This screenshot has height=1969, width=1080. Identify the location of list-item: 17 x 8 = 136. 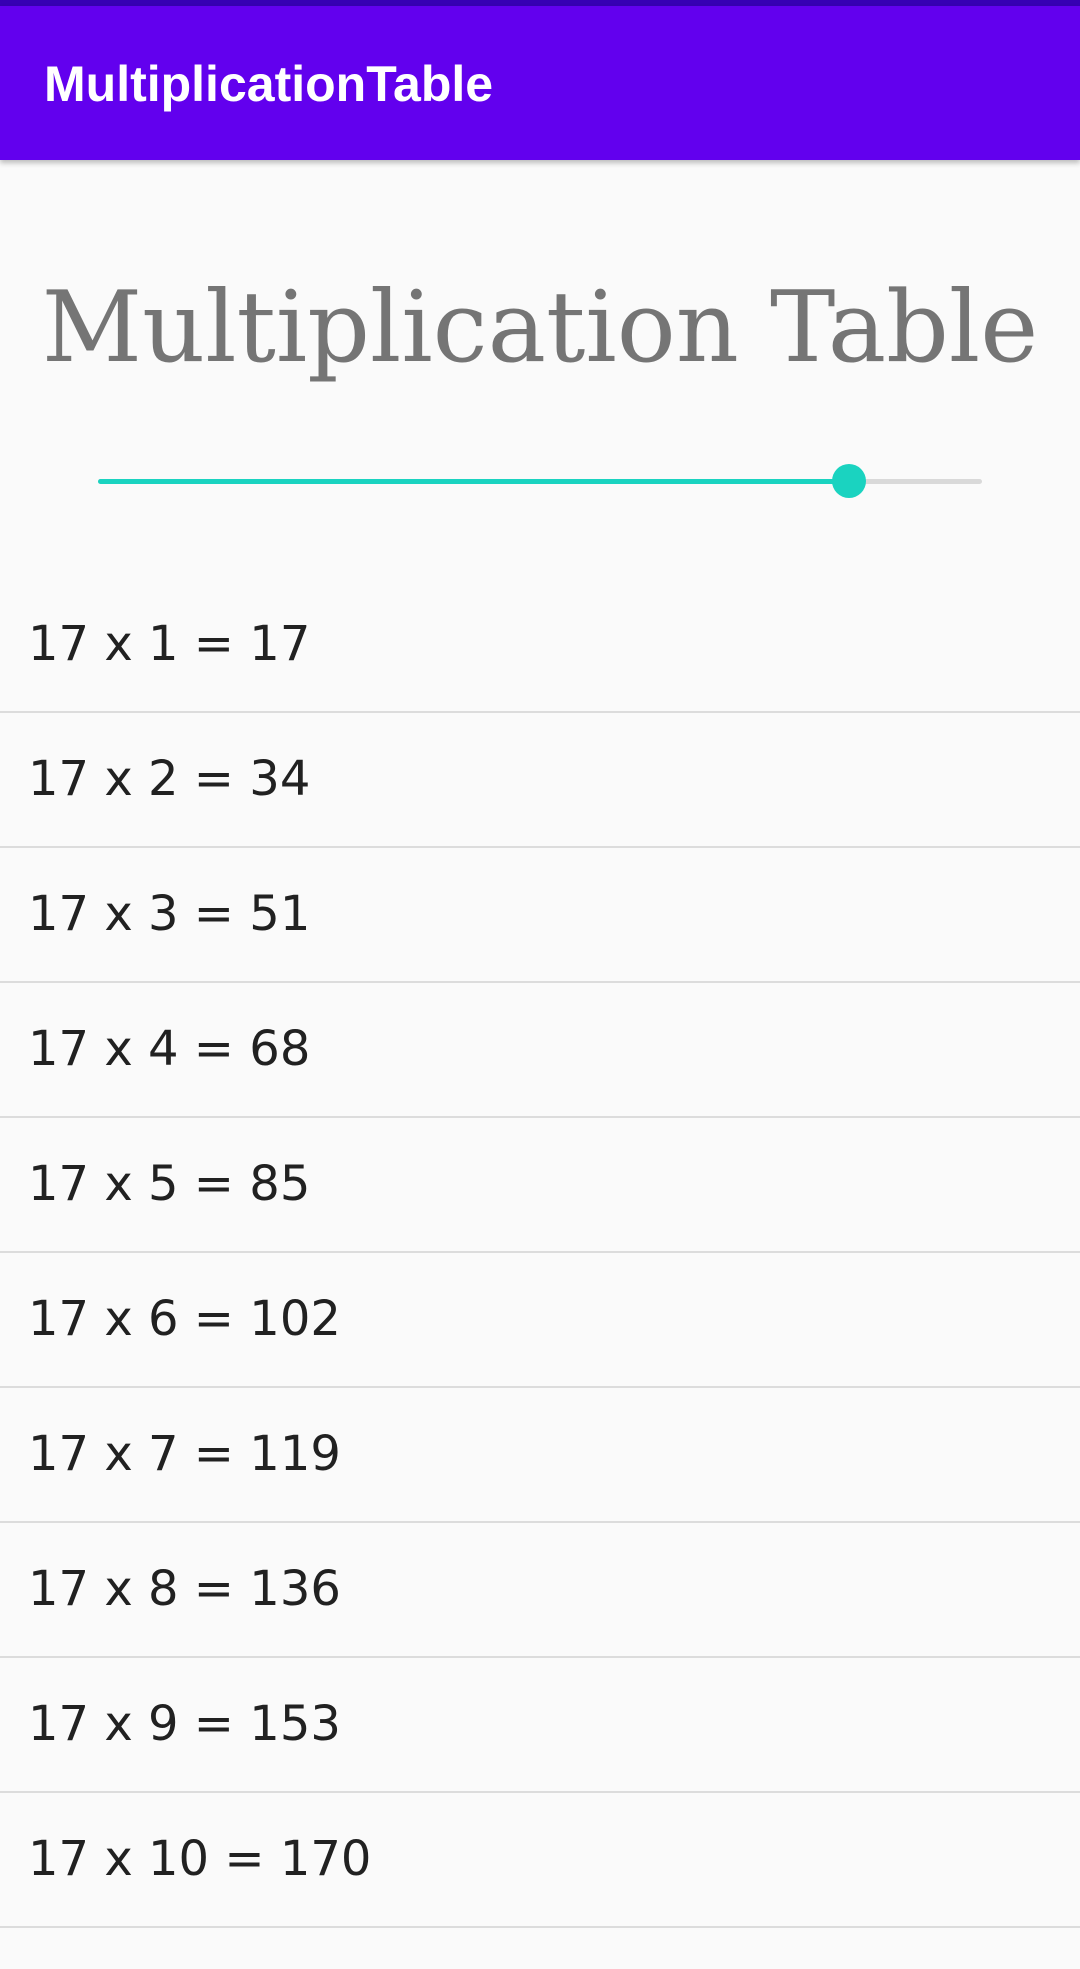
(540, 1590).